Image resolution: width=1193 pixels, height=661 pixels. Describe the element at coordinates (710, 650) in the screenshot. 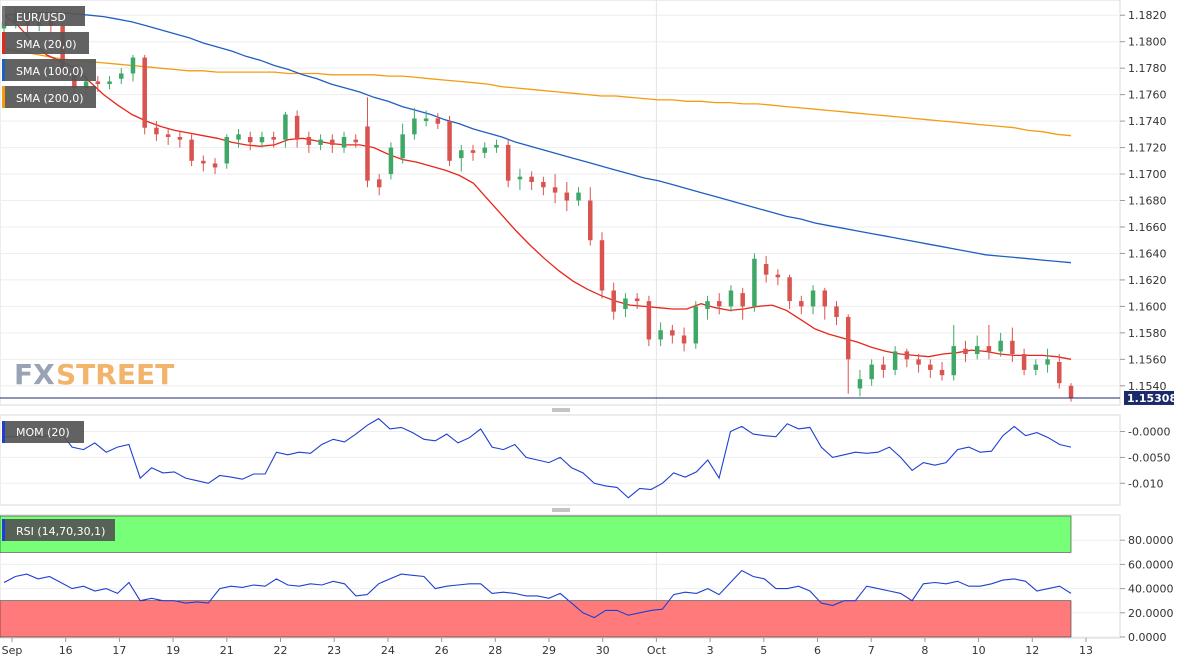

I see `x-tick-label: 3` at that location.